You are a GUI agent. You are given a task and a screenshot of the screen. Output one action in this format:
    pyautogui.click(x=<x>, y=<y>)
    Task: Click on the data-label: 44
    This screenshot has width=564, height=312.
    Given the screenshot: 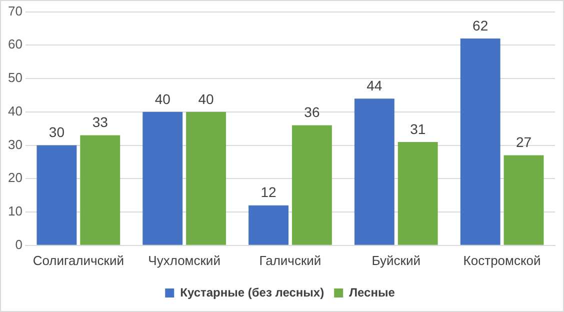 What is the action you would take?
    pyautogui.click(x=374, y=85)
    